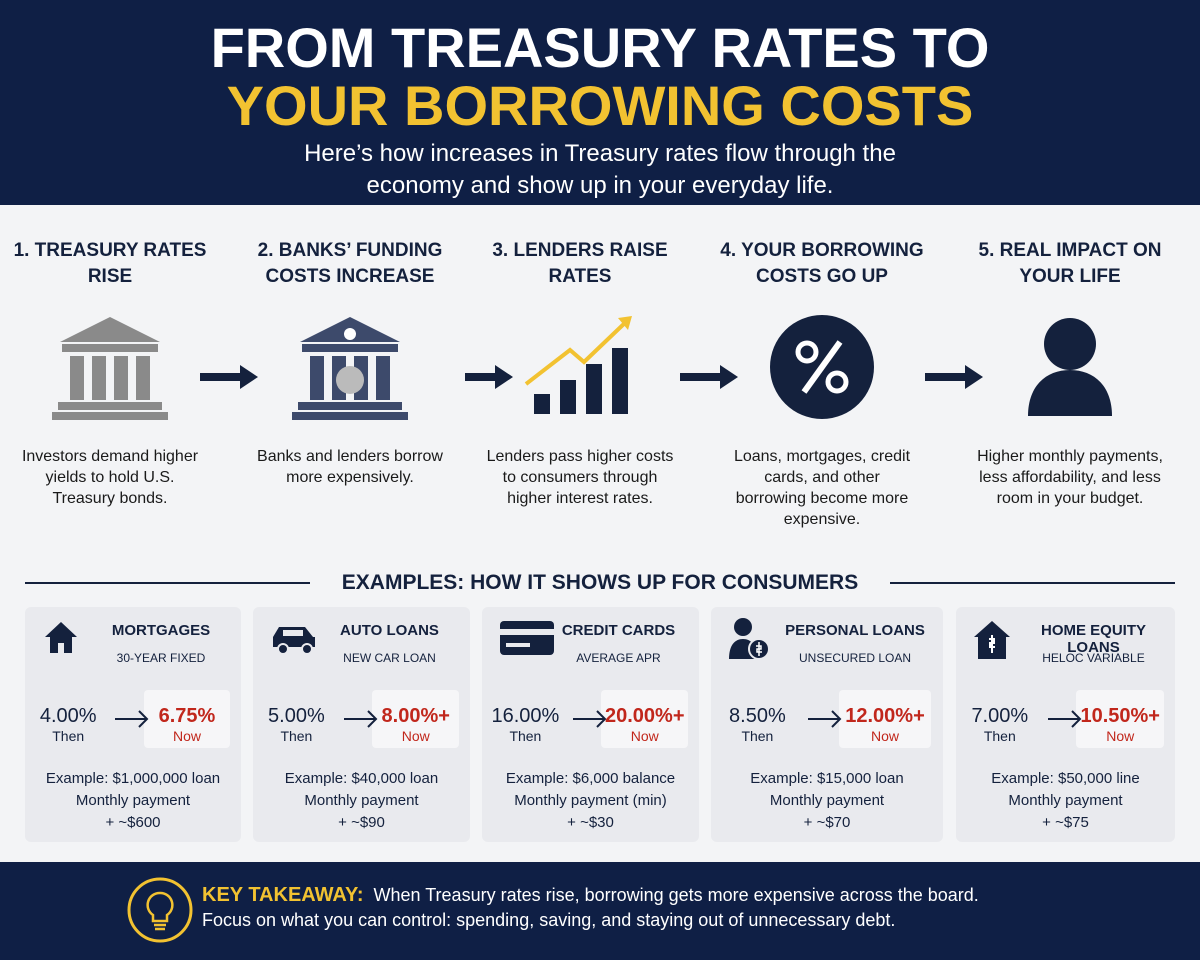 The width and height of the screenshot is (1200, 960). I want to click on now-rate: 8.00%+, so click(415, 716).